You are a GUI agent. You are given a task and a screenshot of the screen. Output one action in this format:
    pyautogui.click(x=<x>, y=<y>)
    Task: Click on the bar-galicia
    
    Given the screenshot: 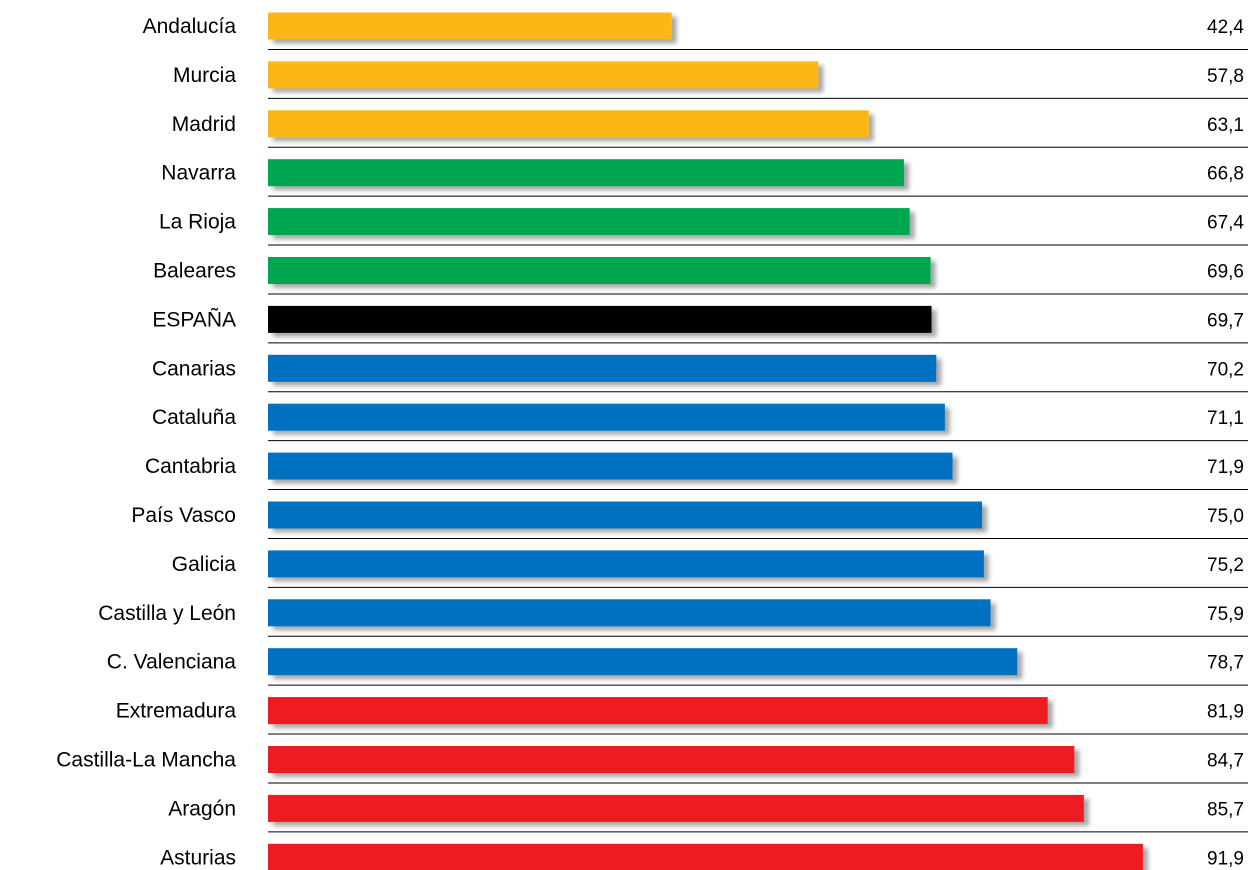 What is the action you would take?
    pyautogui.click(x=626, y=564)
    